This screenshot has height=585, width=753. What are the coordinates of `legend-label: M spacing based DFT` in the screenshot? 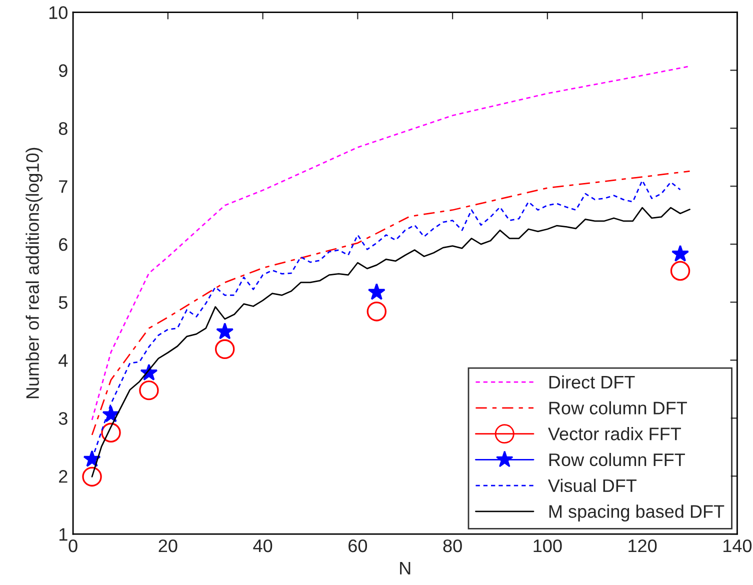 It's located at (636, 513).